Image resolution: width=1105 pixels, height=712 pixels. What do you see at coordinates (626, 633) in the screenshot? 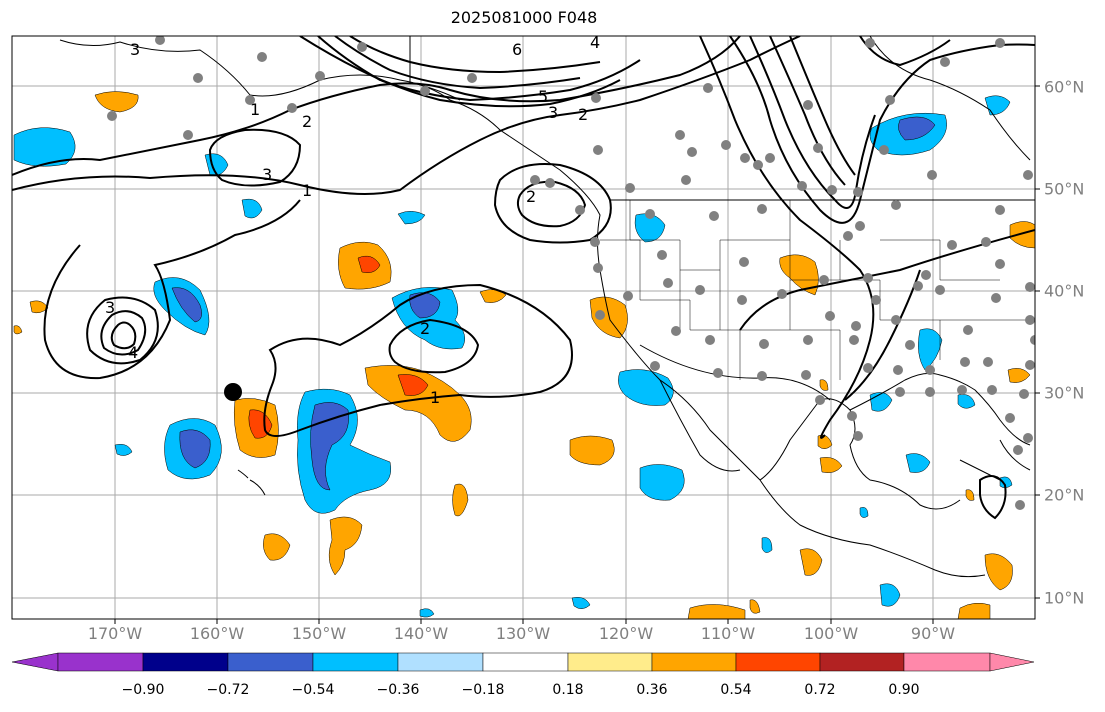
I see `lon-label: 120°W` at bounding box center [626, 633].